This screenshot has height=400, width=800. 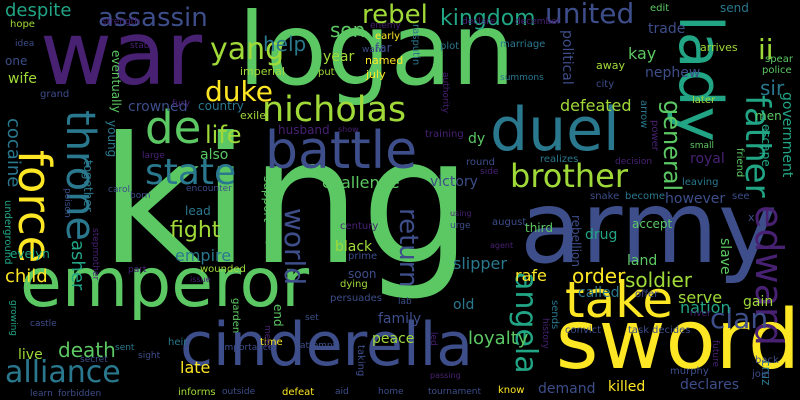 What do you see at coordinates (768, 116) in the screenshot?
I see `word-men: men` at bounding box center [768, 116].